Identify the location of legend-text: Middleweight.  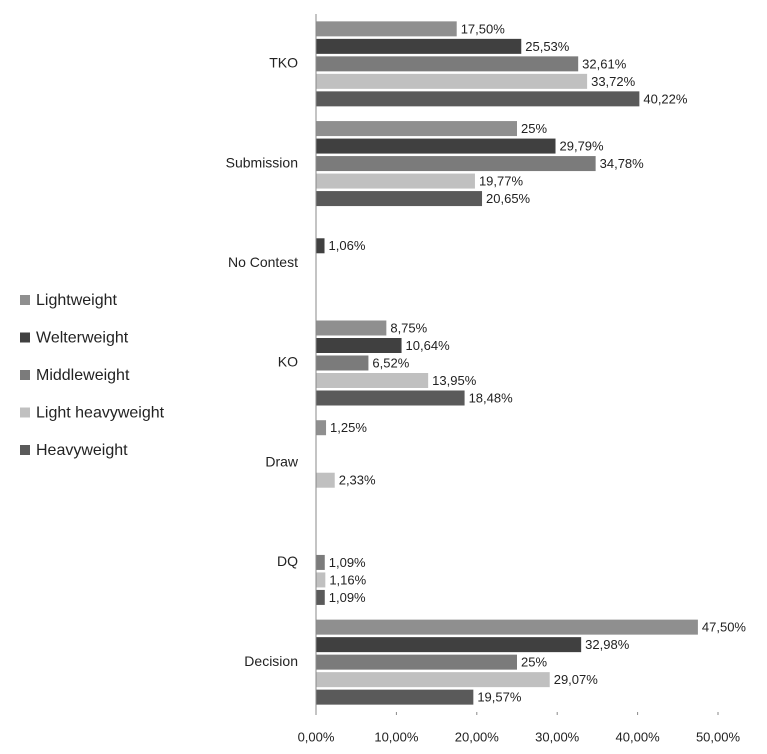
(83, 375).